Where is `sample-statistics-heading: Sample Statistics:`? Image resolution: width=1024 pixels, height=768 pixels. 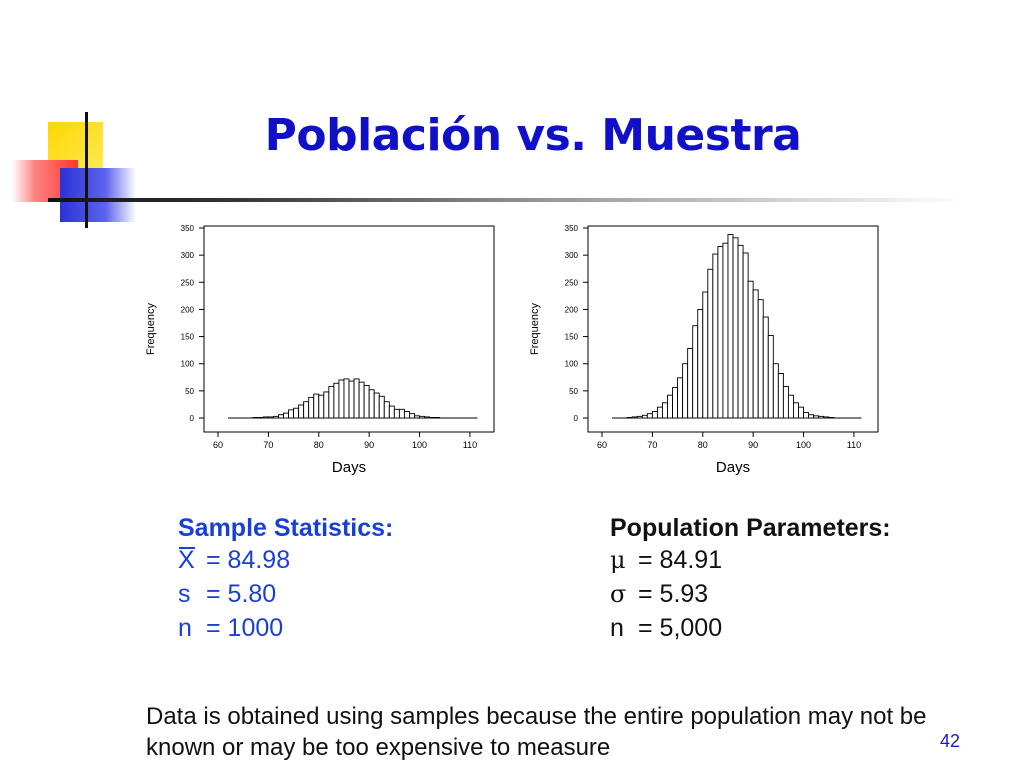
sample-statistics-heading: Sample Statistics: is located at coordinates (286, 528).